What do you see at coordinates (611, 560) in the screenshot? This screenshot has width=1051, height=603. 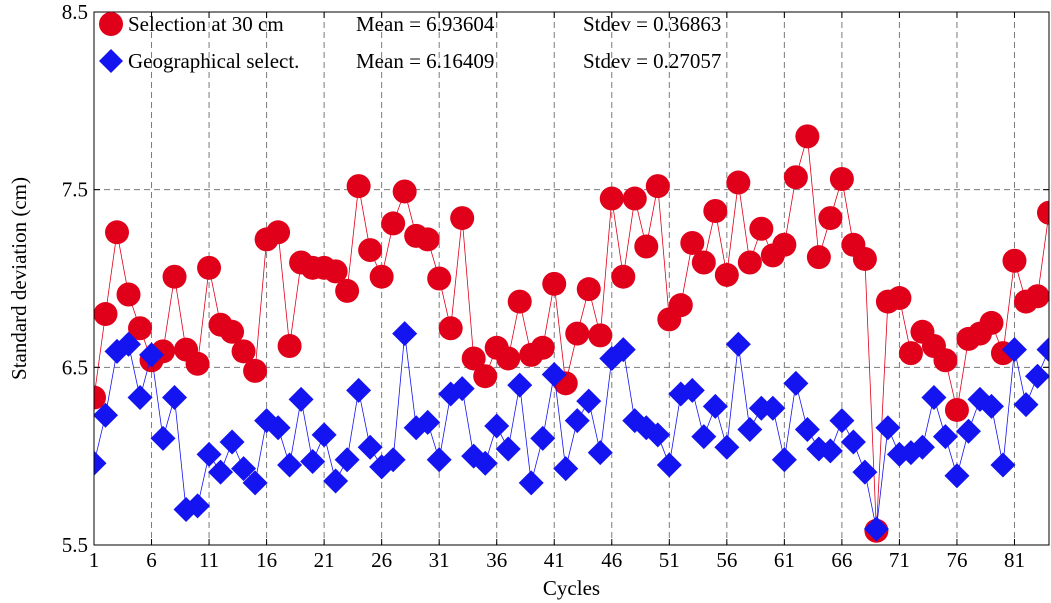 I see `x-tick-label: 46` at bounding box center [611, 560].